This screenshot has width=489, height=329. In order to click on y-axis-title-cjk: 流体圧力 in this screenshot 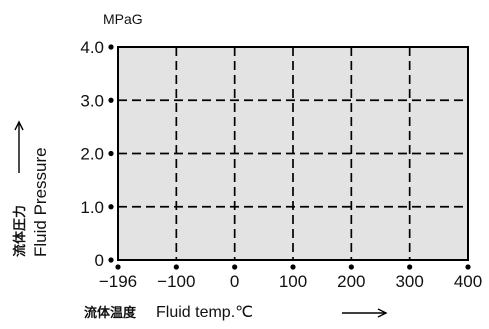, I will do `click(19, 231)`.